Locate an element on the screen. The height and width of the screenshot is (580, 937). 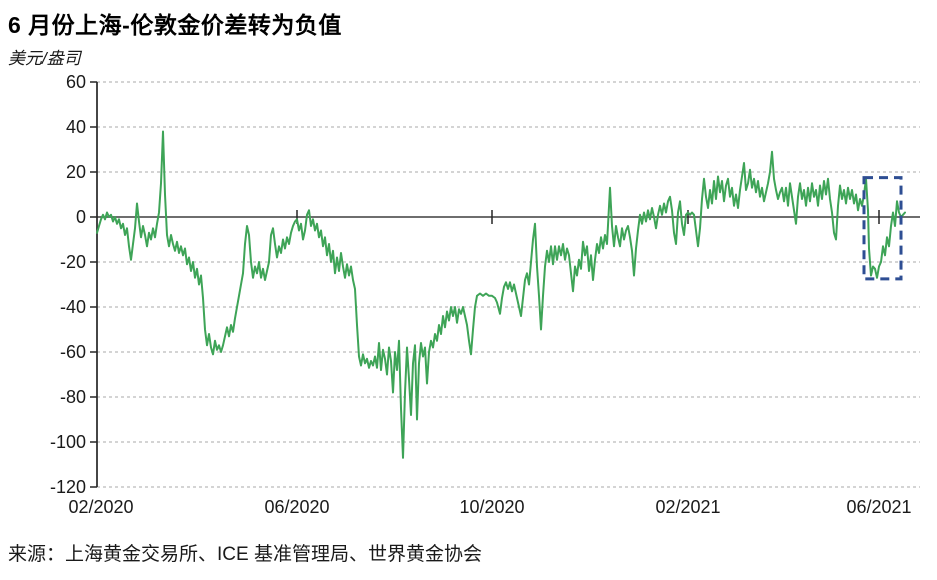
y-tick-label: -80 is located at coordinates (73, 397).